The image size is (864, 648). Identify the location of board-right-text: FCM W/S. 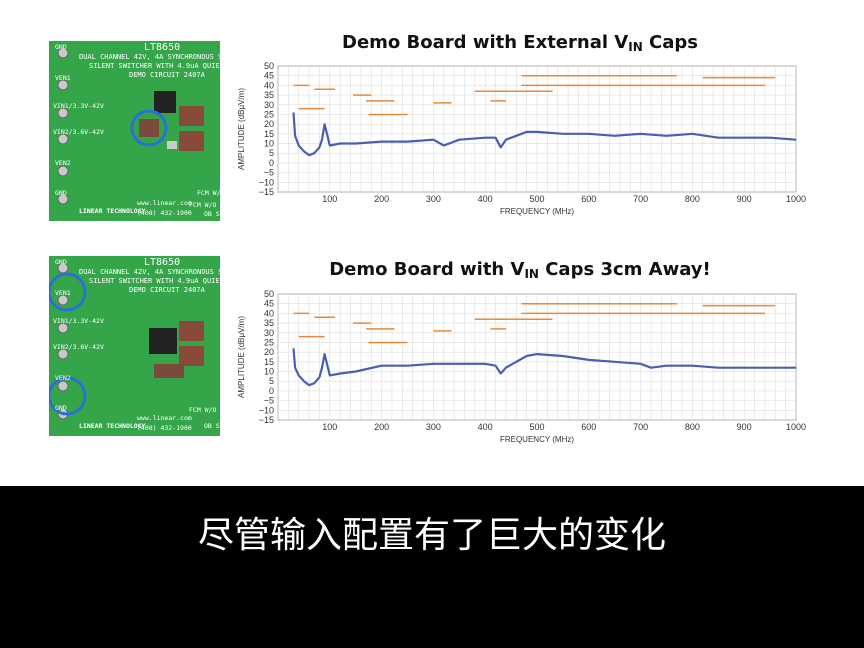
(208, 193).